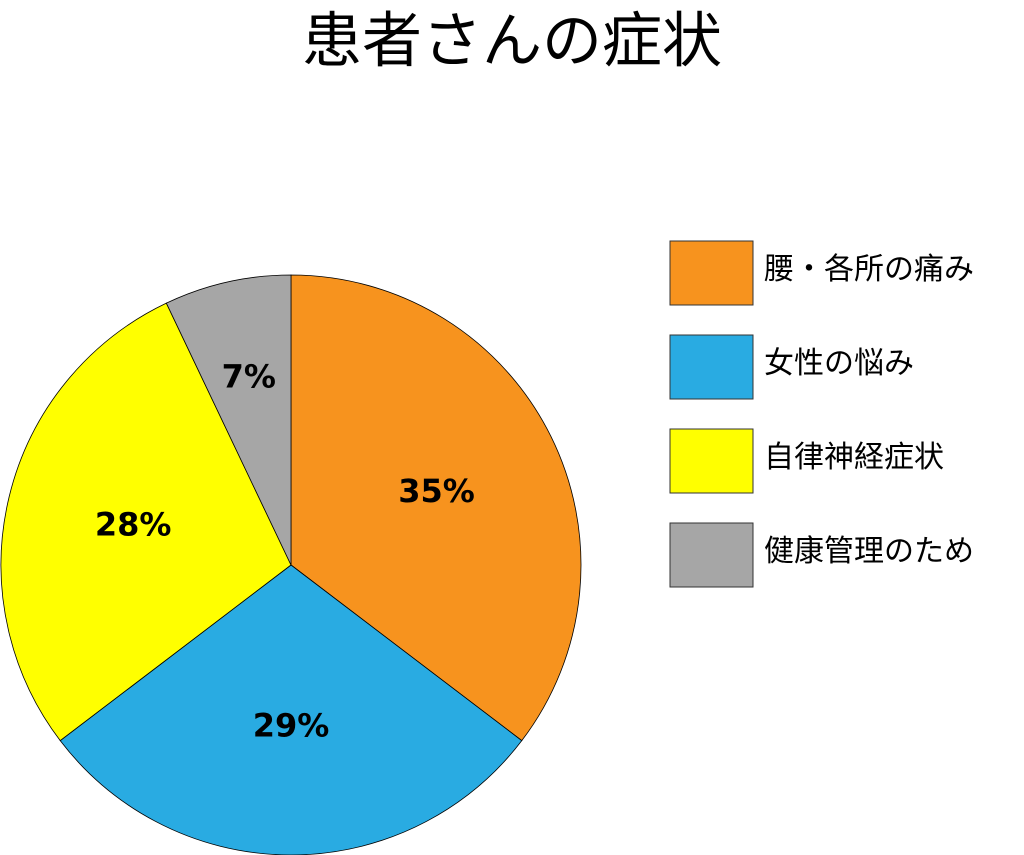 This screenshot has height=855, width=1024. I want to click on slice-label: 28%, so click(133, 525).